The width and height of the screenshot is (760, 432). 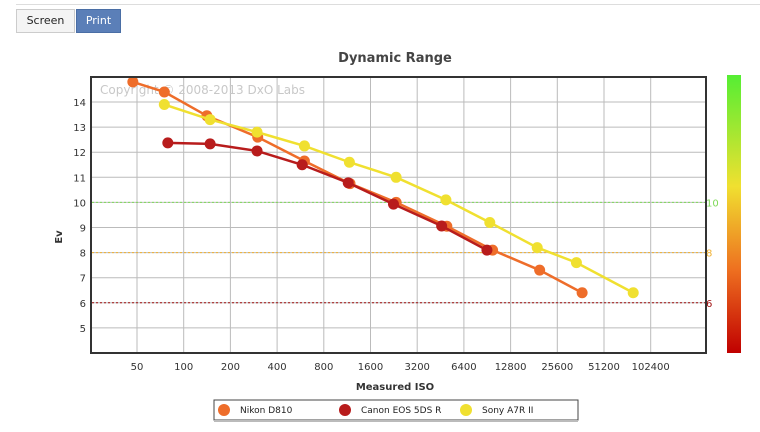 I want to click on x-axis-label: Measured ISO, so click(x=395, y=387).